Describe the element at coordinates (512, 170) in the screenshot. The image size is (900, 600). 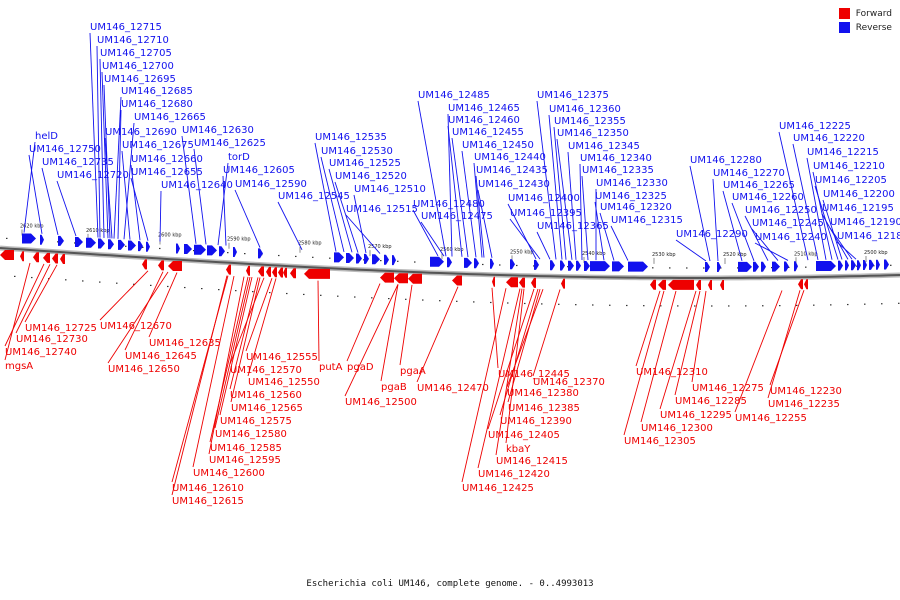
I see `gene-label: UM146_12435` at that location.